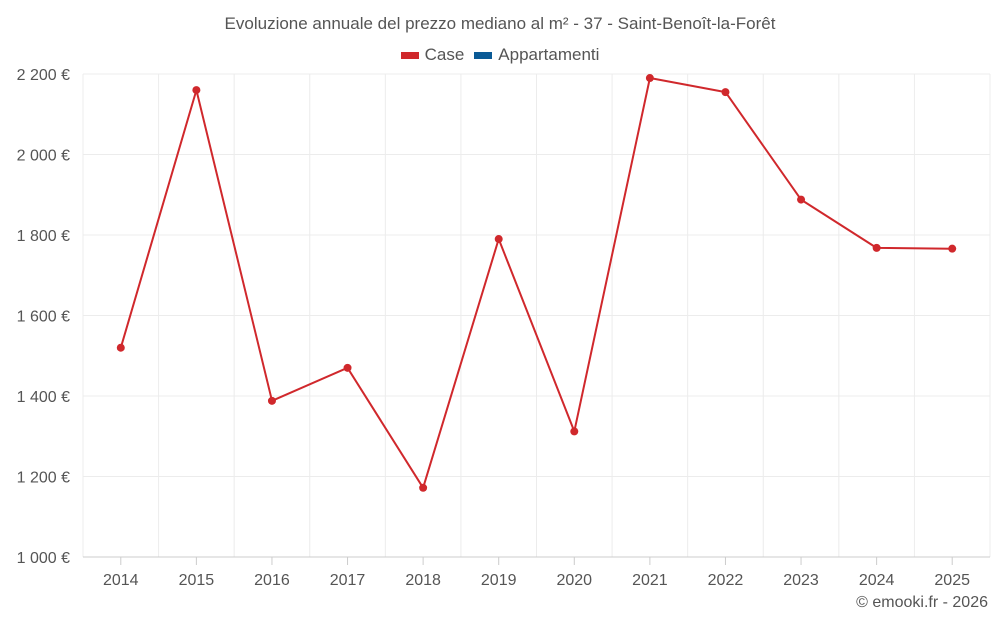 Image resolution: width=1000 pixels, height=625 pixels. Describe the element at coordinates (43, 558) in the screenshot. I see `y-tick-label: 1 000 €` at that location.